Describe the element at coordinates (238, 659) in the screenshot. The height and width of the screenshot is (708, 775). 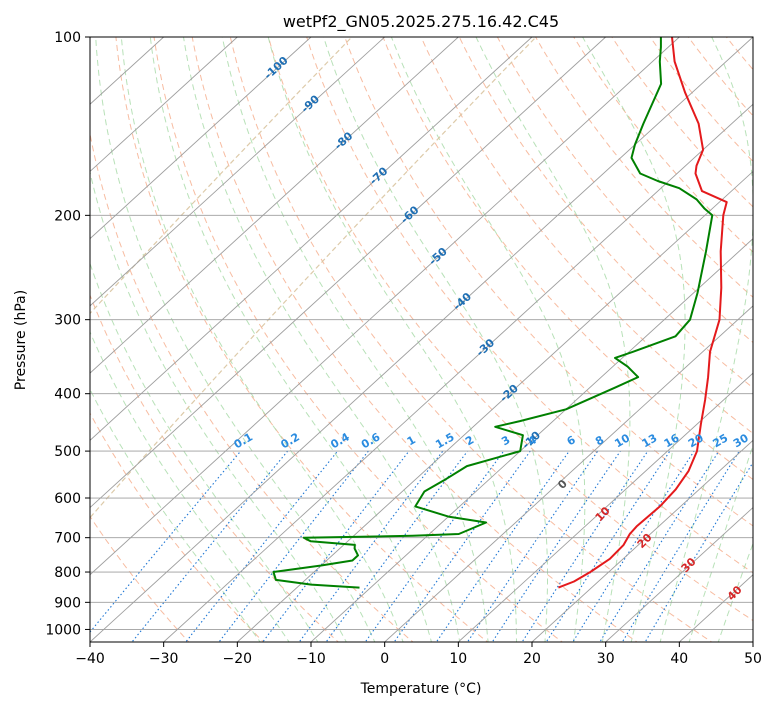
I see `x-tick-label: −20` at that location.